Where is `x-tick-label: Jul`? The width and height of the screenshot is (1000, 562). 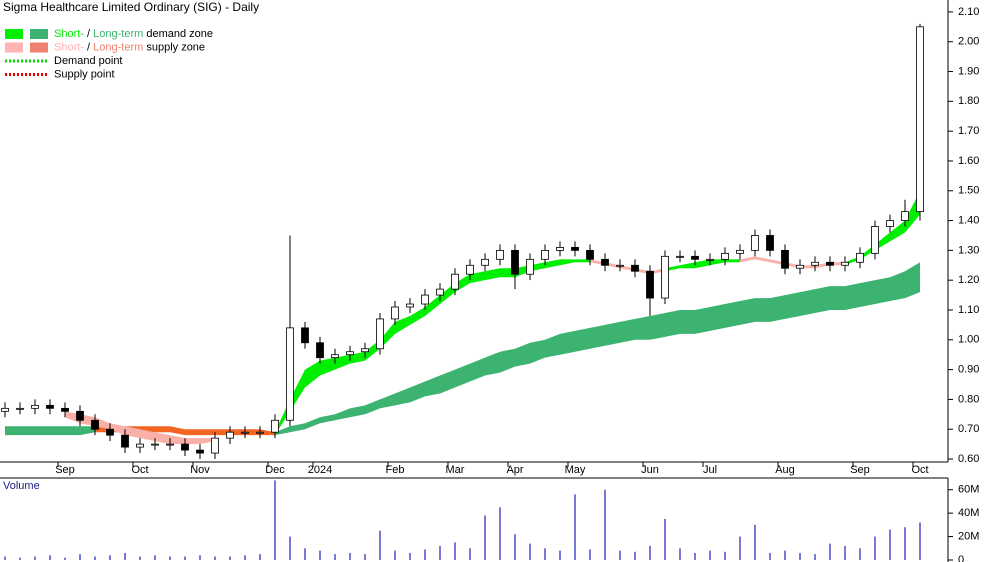
x-tick-label: Jul is located at coordinates (710, 470).